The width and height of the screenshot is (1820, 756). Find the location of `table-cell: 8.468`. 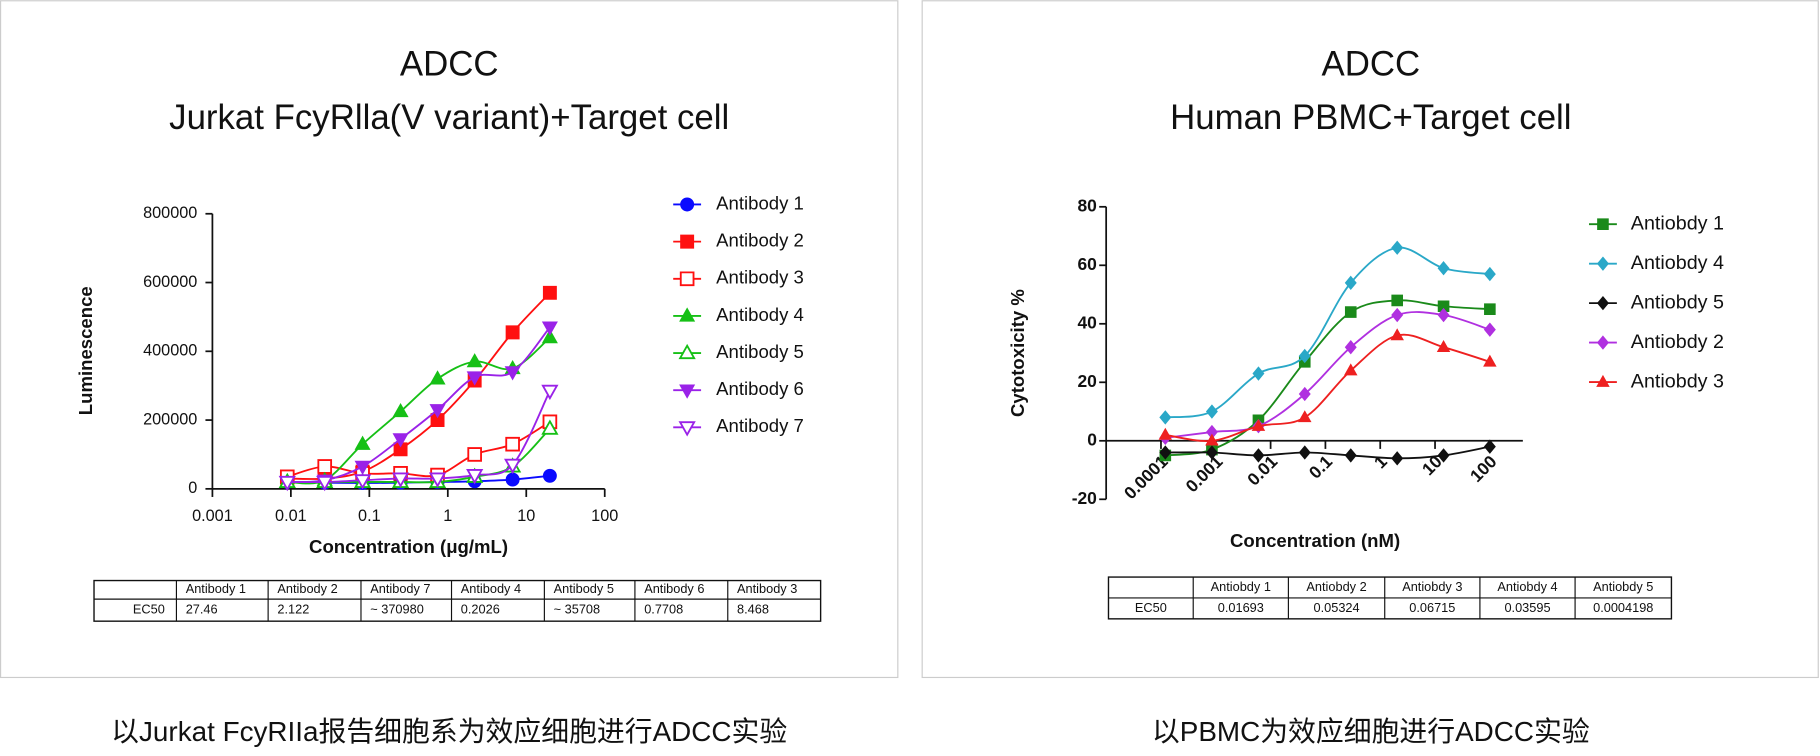

table-cell: 8.468 is located at coordinates (753, 609).